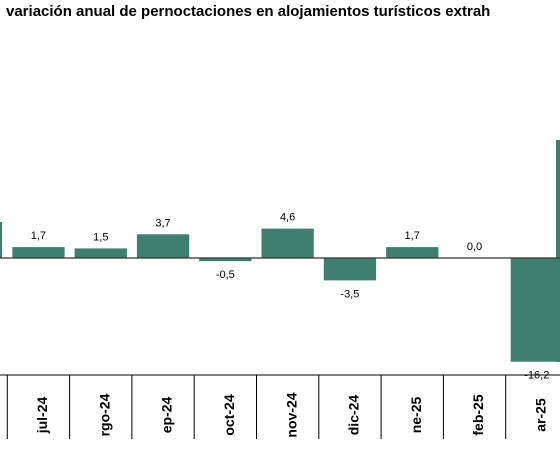 The image size is (560, 467). What do you see at coordinates (167, 415) in the screenshot?
I see `x-tick-label-ep-24: ep-24` at bounding box center [167, 415].